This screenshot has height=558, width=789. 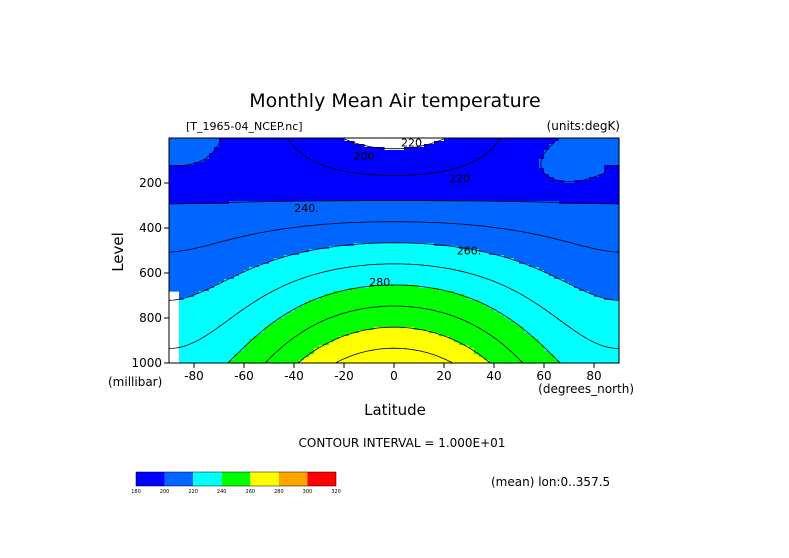 I want to click on colorbar-label: 200, so click(x=165, y=492).